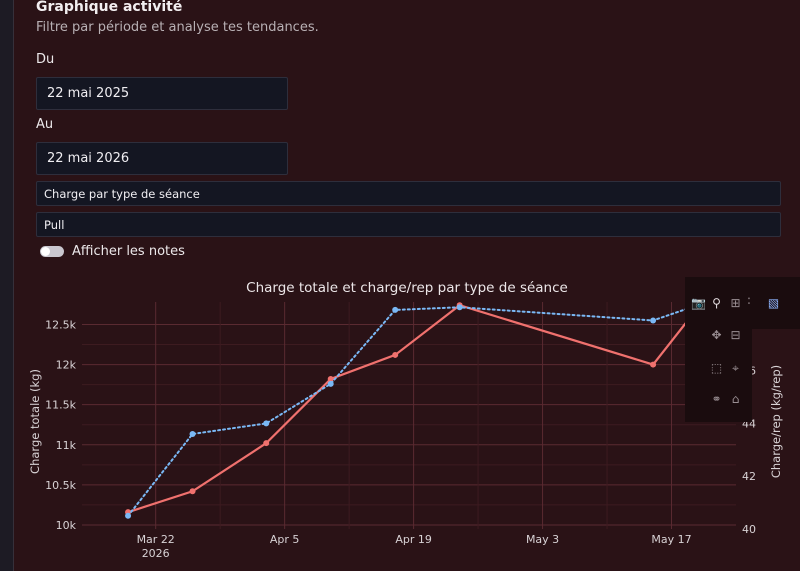 The height and width of the screenshot is (571, 800). Describe the element at coordinates (52, 251) in the screenshot. I see `notes-toggle` at that location.